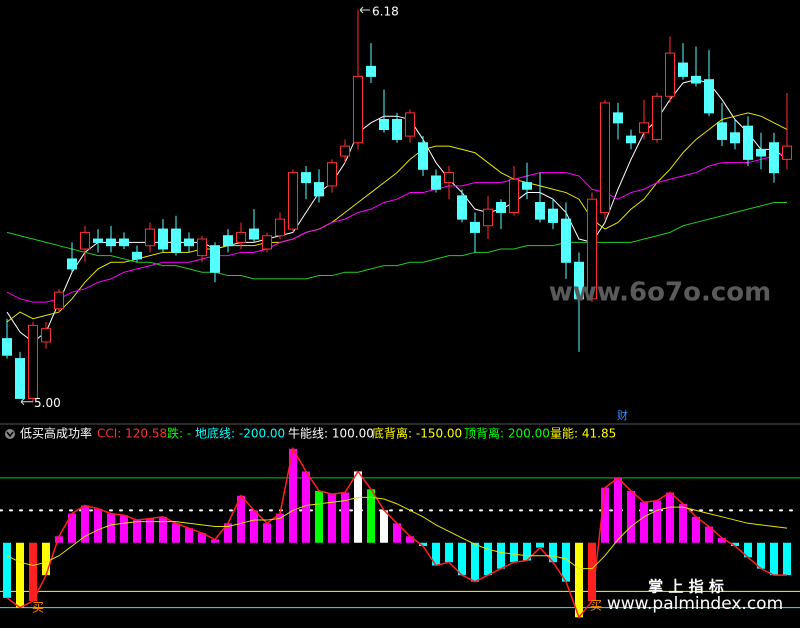 This screenshot has height=628, width=800. I want to click on legend-item: 顶背离: 200.00, so click(507, 433).